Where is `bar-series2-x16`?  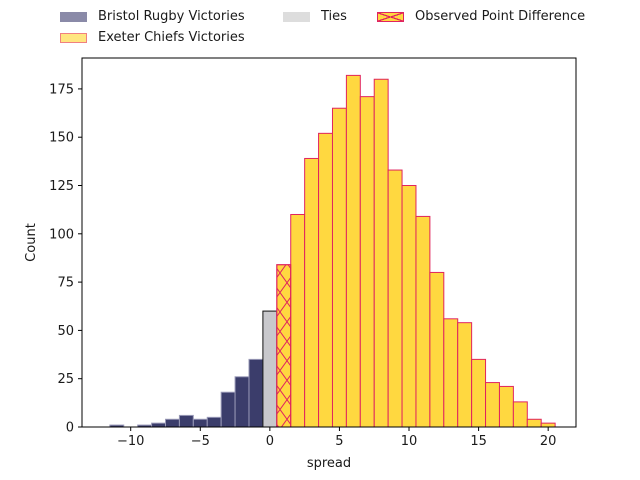
bar-series2-x16 is located at coordinates (492, 405).